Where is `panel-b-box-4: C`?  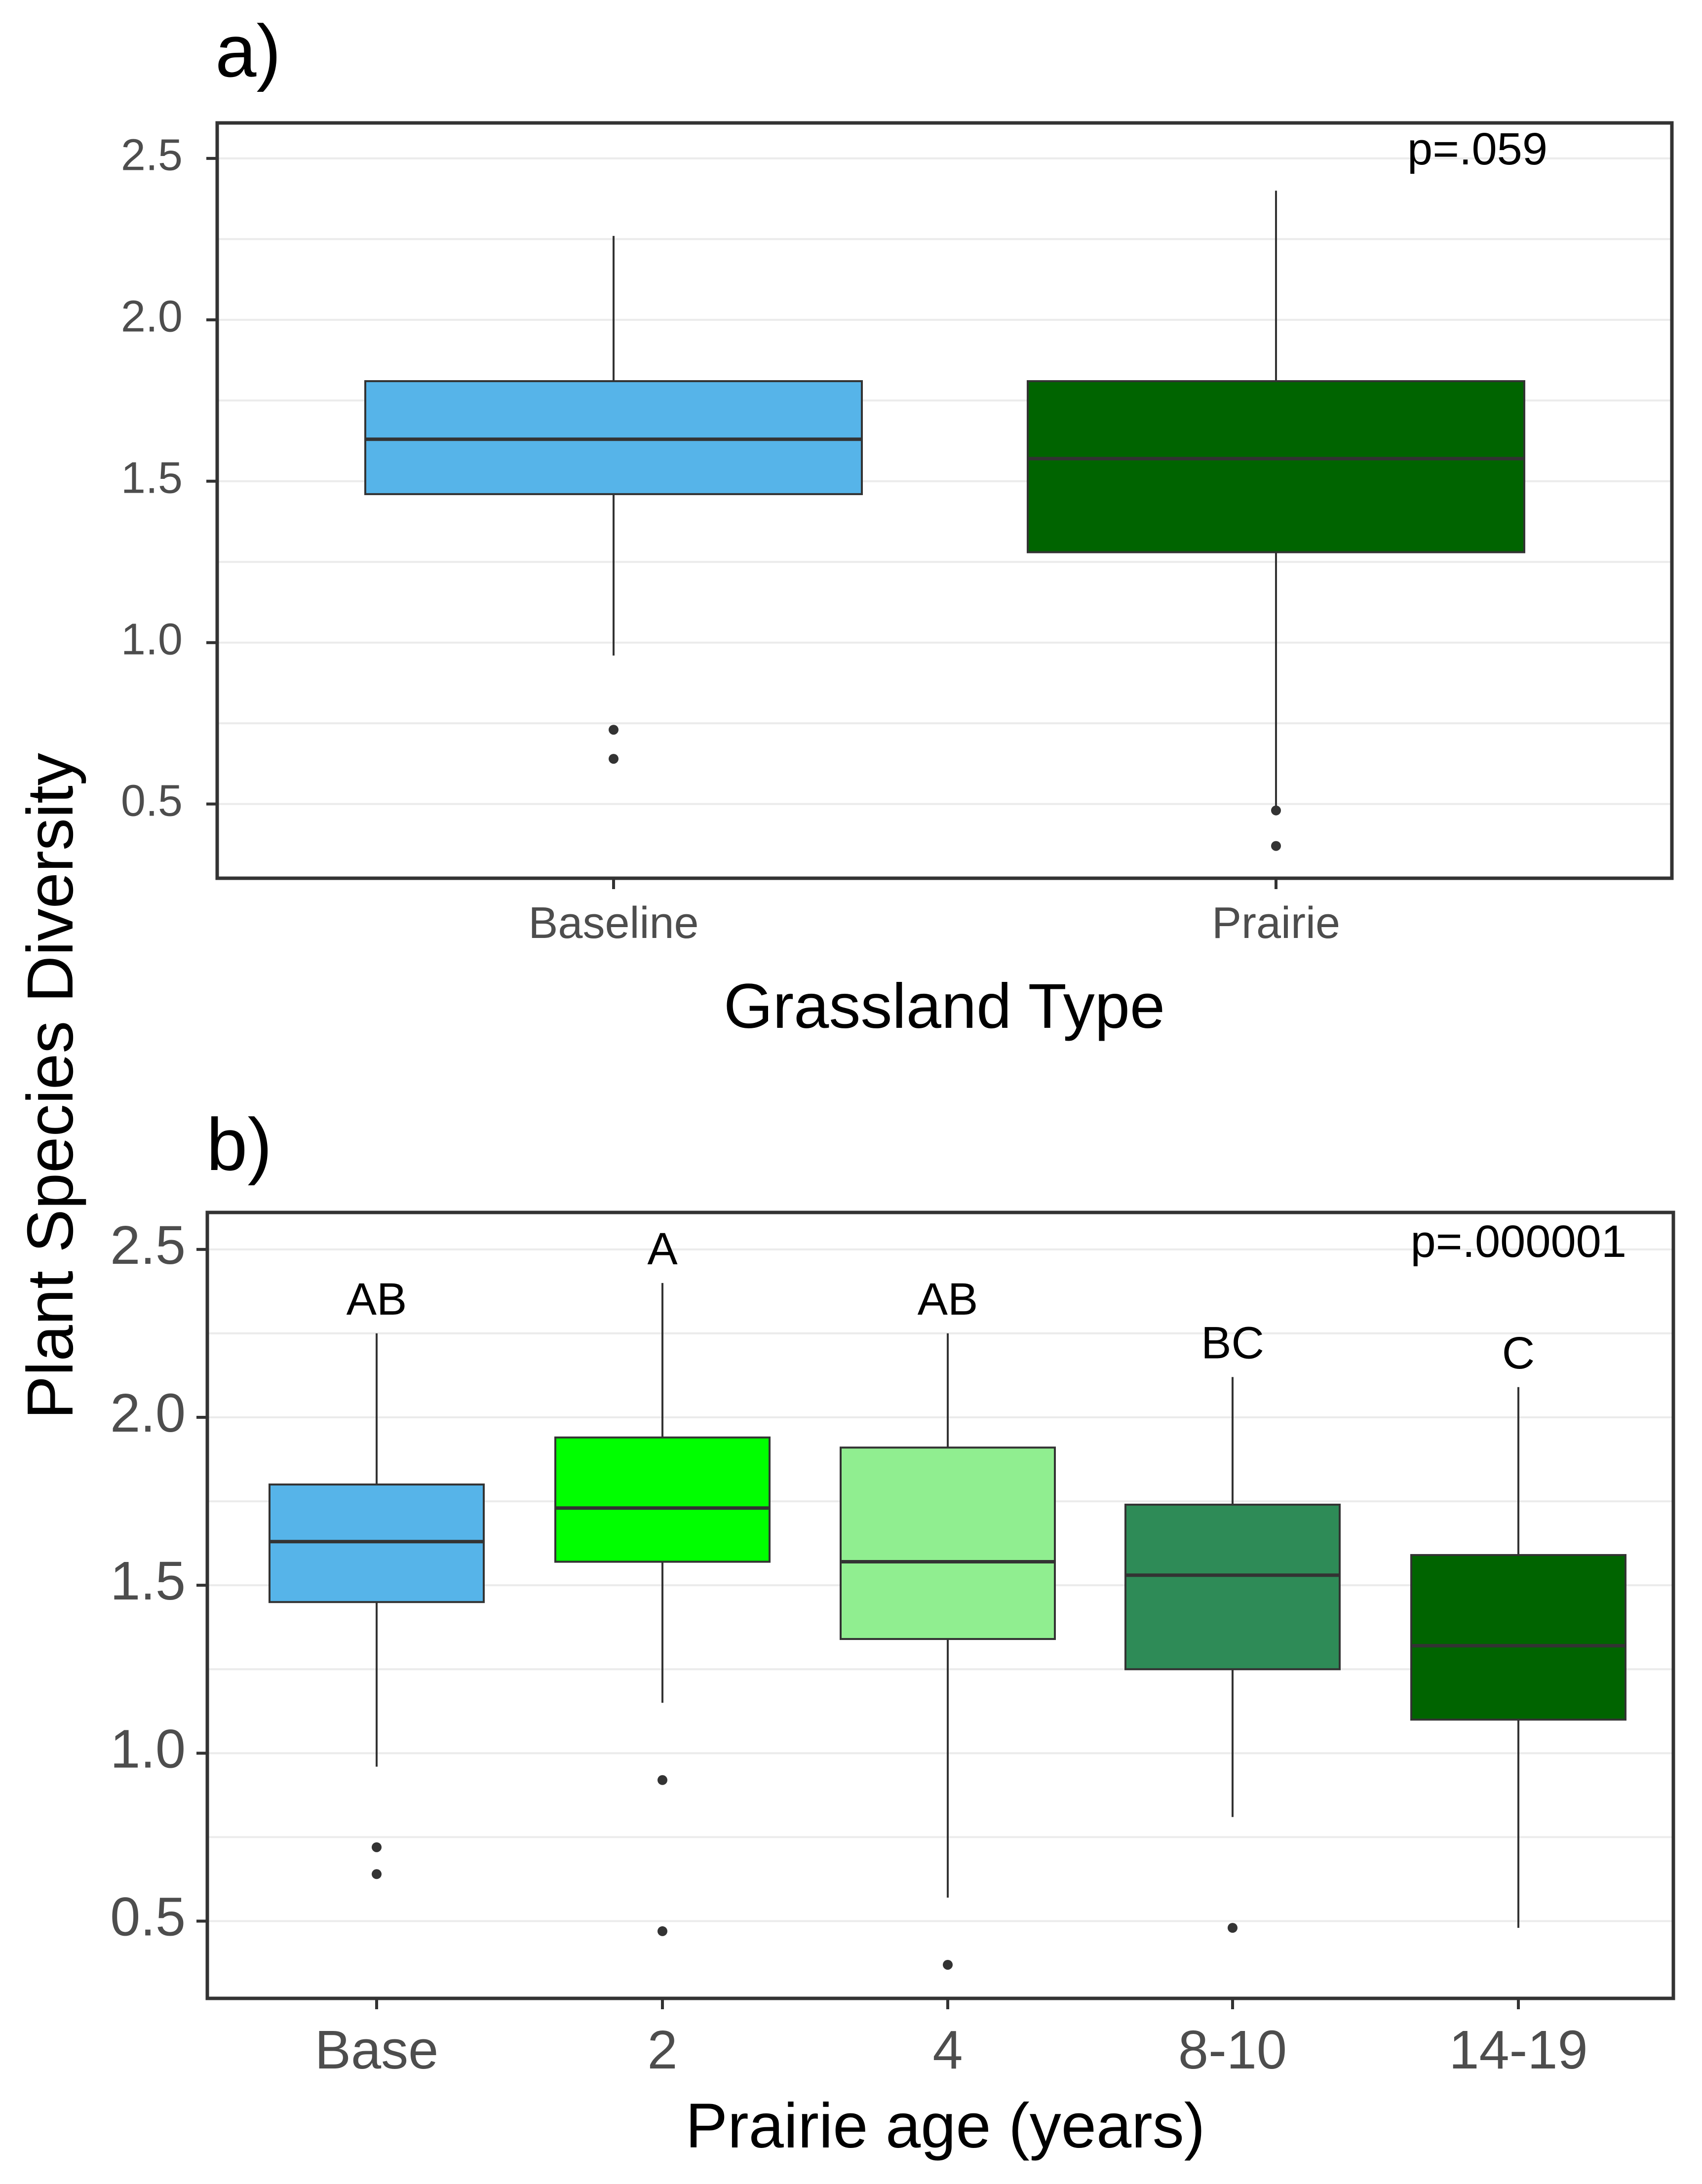
panel-b-box-4: C is located at coordinates (1518, 1628).